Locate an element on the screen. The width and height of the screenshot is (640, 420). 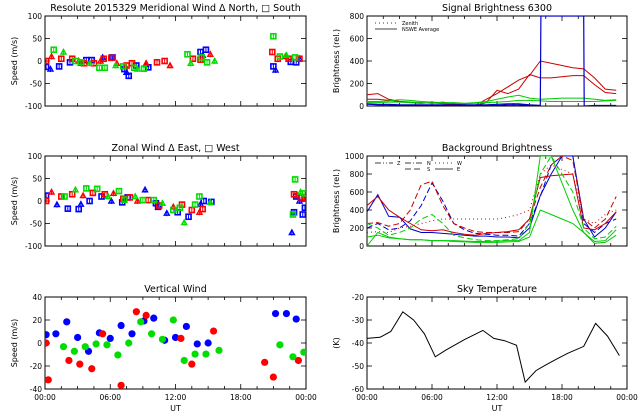
x-tick-label: 12:00 is located at coordinates (176, 397).